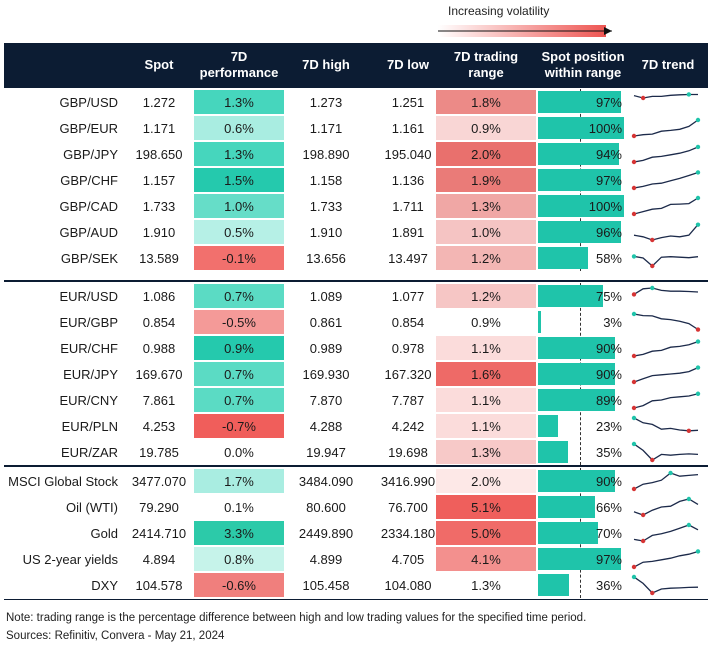 Image resolution: width=712 pixels, height=646 pixels. What do you see at coordinates (582, 232) in the screenshot?
I see `spot-position-cell: 96%` at bounding box center [582, 232].